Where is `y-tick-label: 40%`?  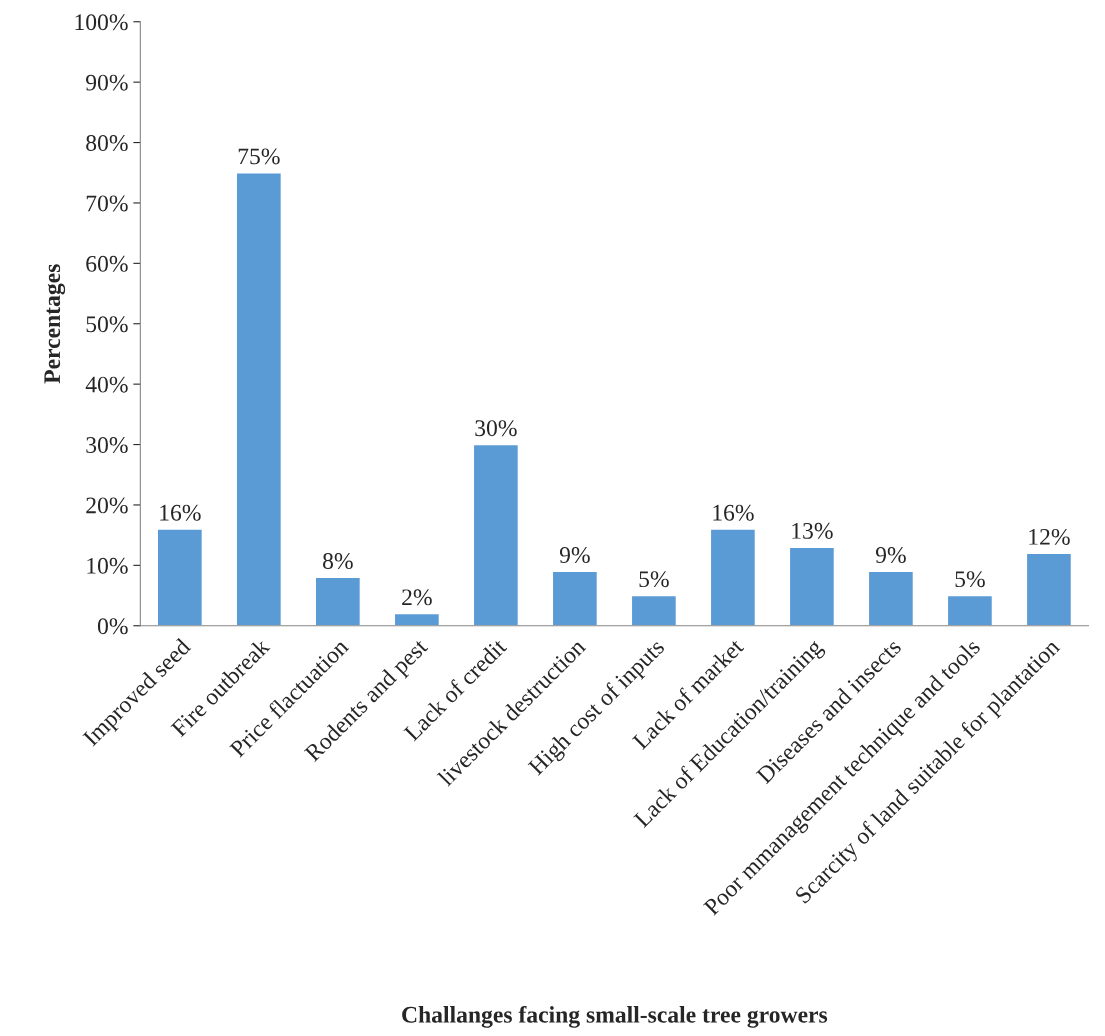
y-tick-label: 40% is located at coordinates (106, 384).